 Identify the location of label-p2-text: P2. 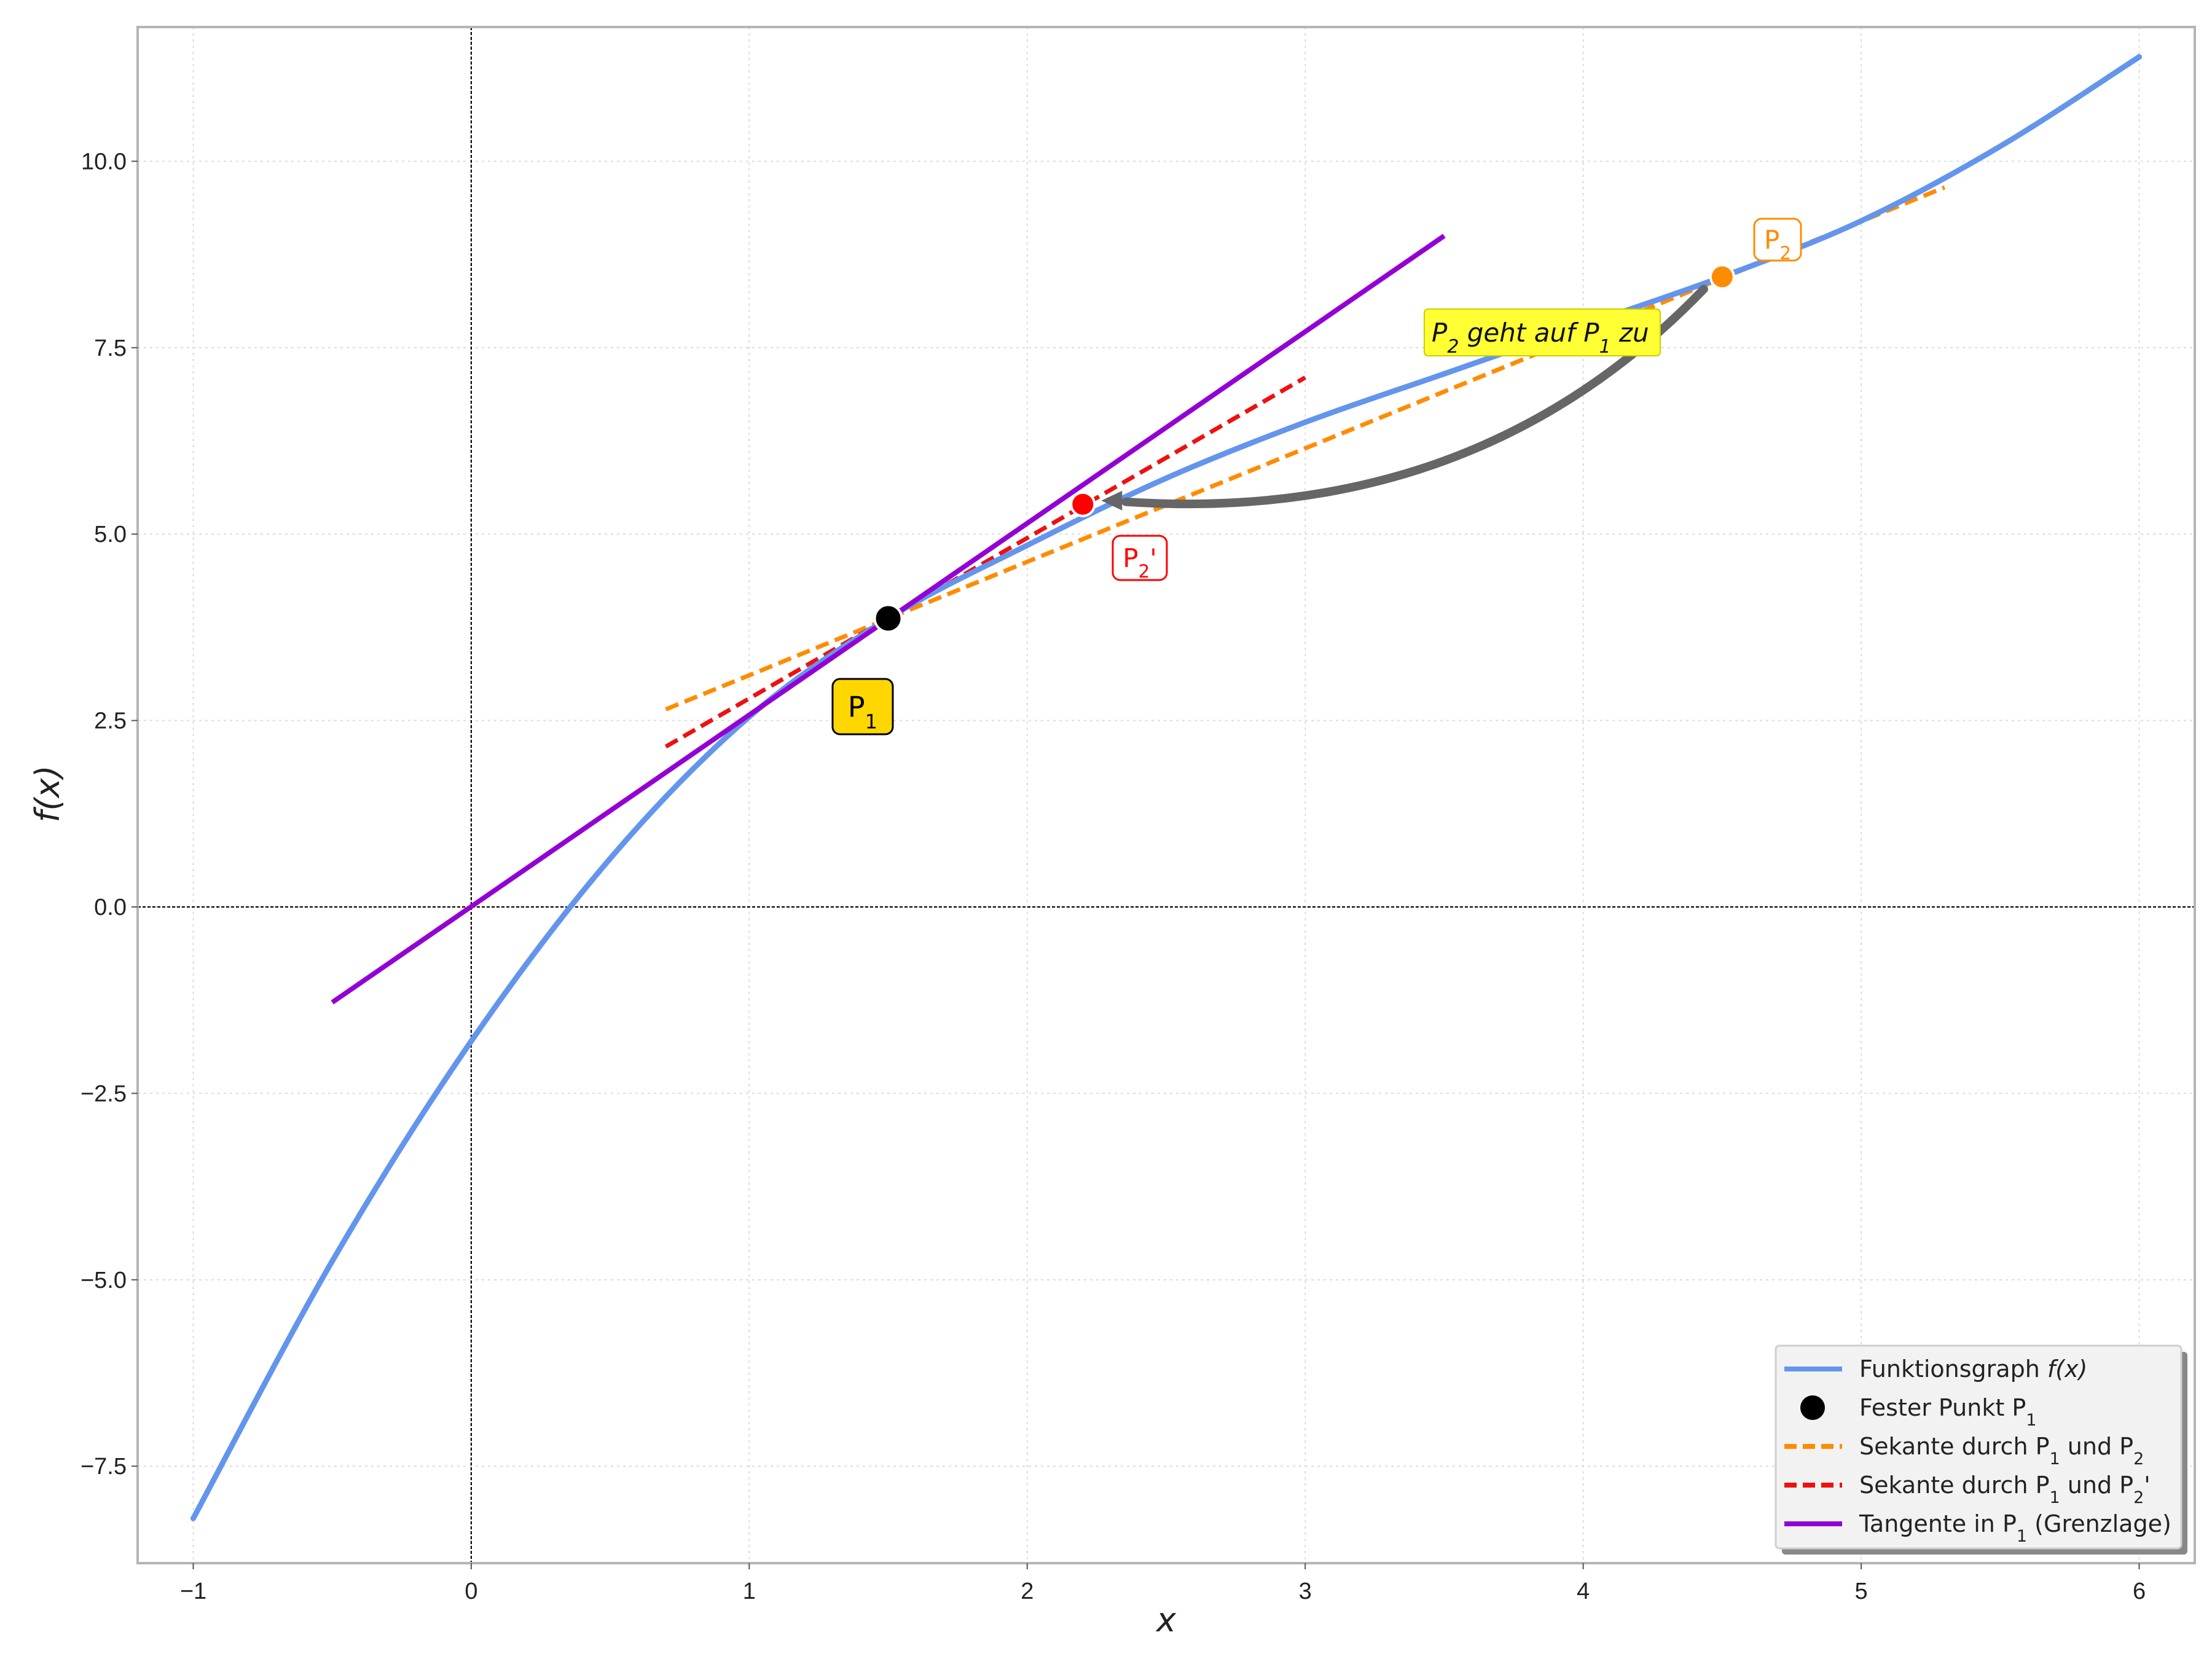
(1777, 244).